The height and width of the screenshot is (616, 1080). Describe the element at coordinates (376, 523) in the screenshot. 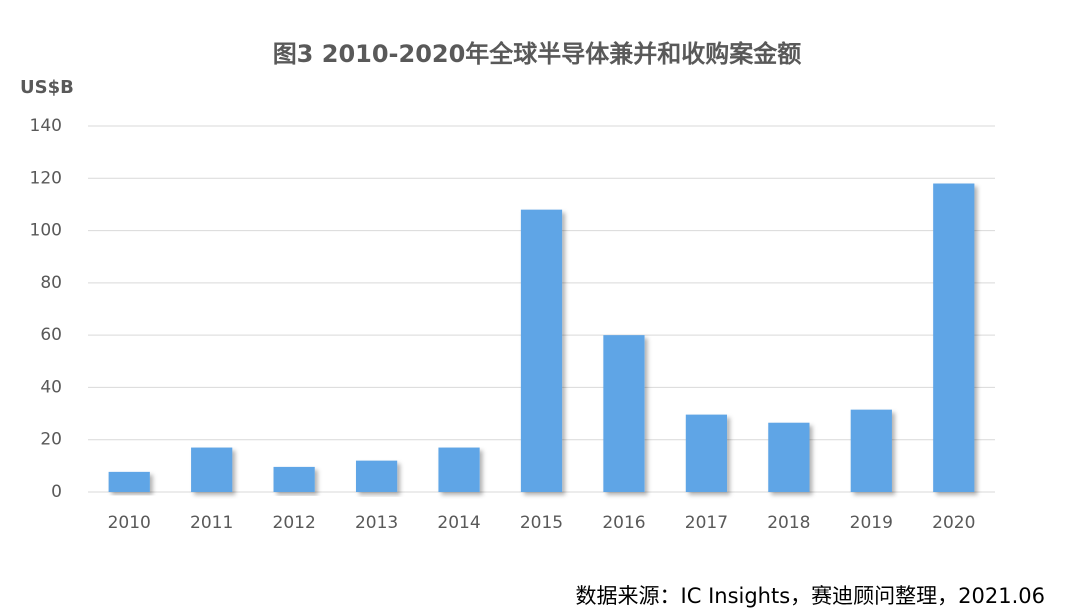

I see `x-tick-label: 2013` at that location.